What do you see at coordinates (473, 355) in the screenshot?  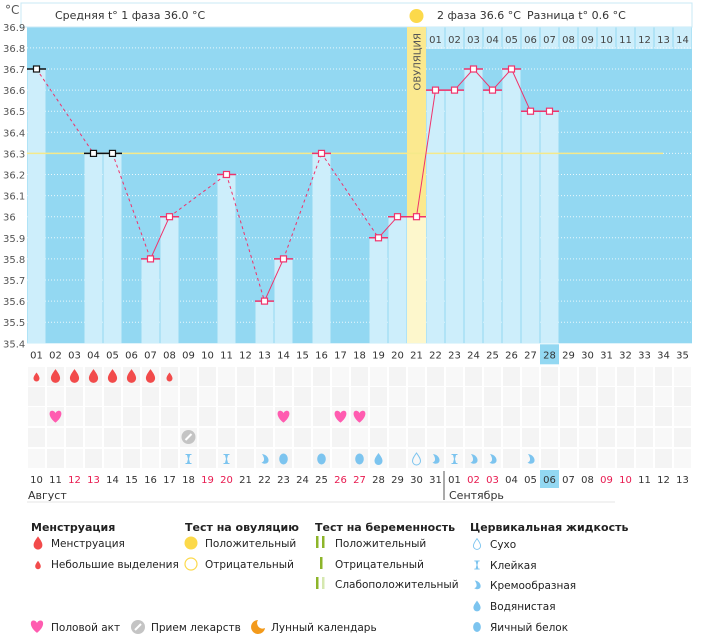 I see `cycle-day-label: 24` at bounding box center [473, 355].